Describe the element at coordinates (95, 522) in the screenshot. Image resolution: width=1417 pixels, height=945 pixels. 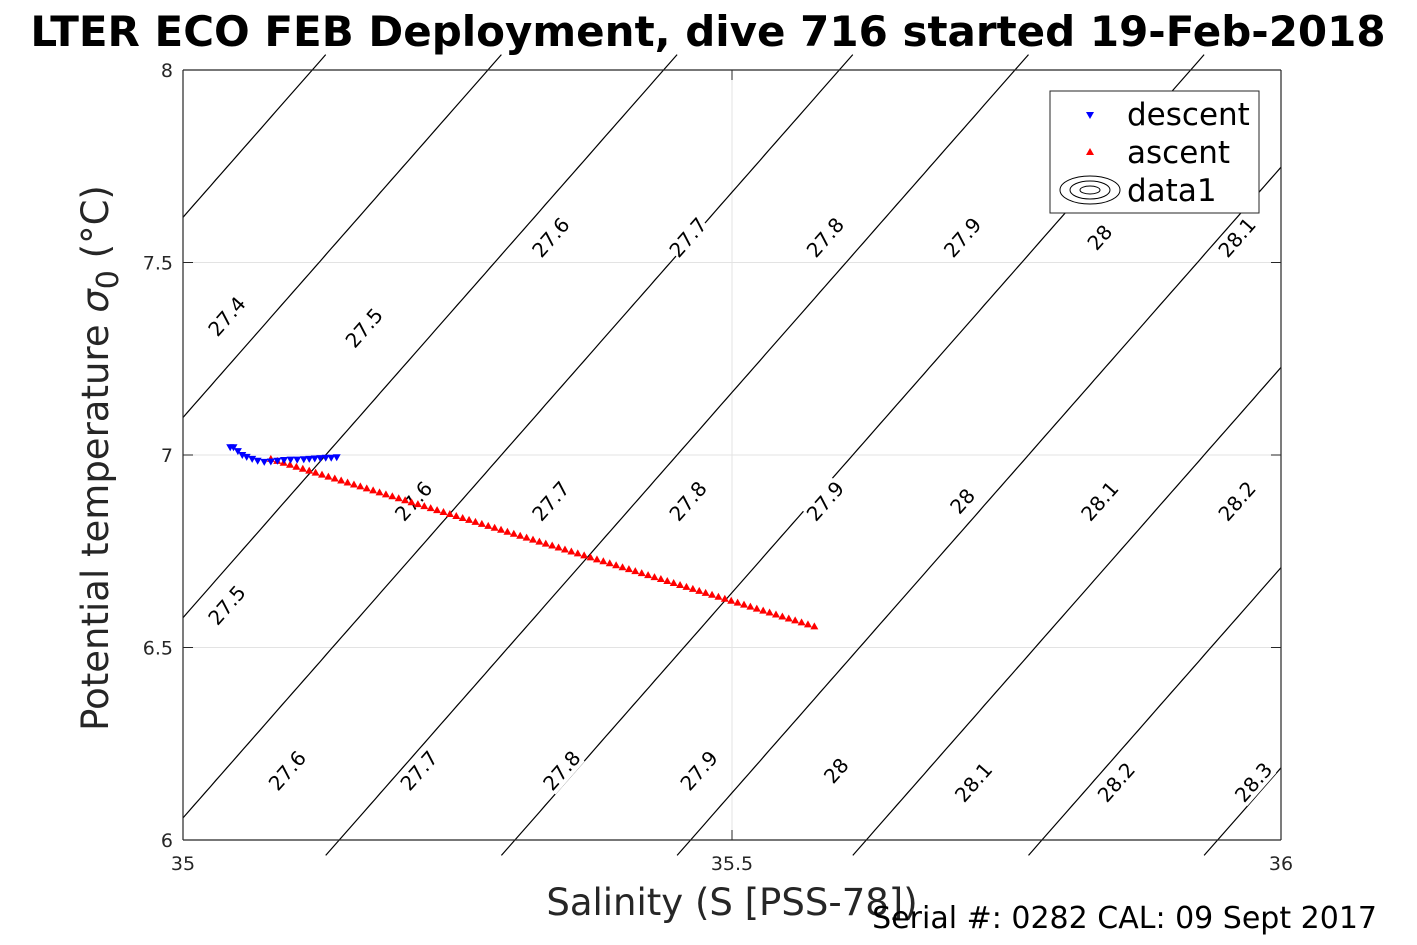
I see `y-axis-label-main: Potential temperature` at that location.